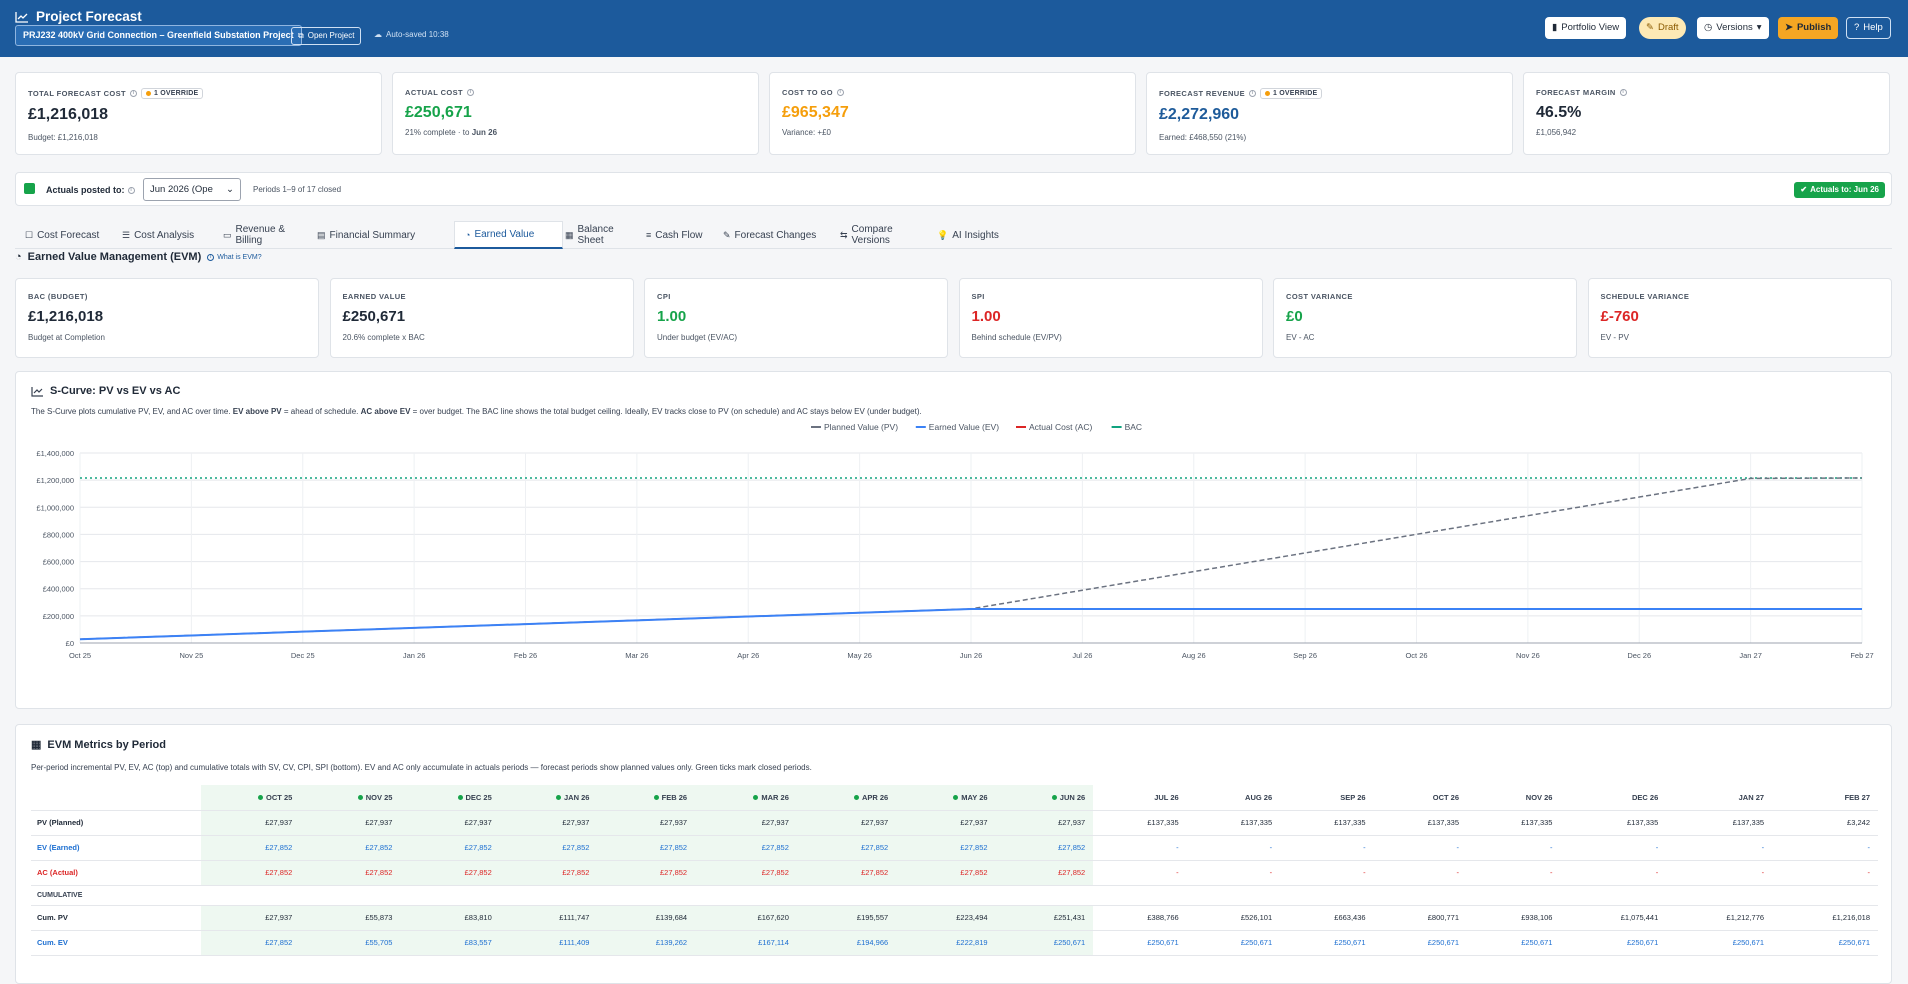 The width and height of the screenshot is (1908, 984). Describe the element at coordinates (974, 235) in the screenshot. I see `tab-ai-insights: 💡 AI Insights` at that location.